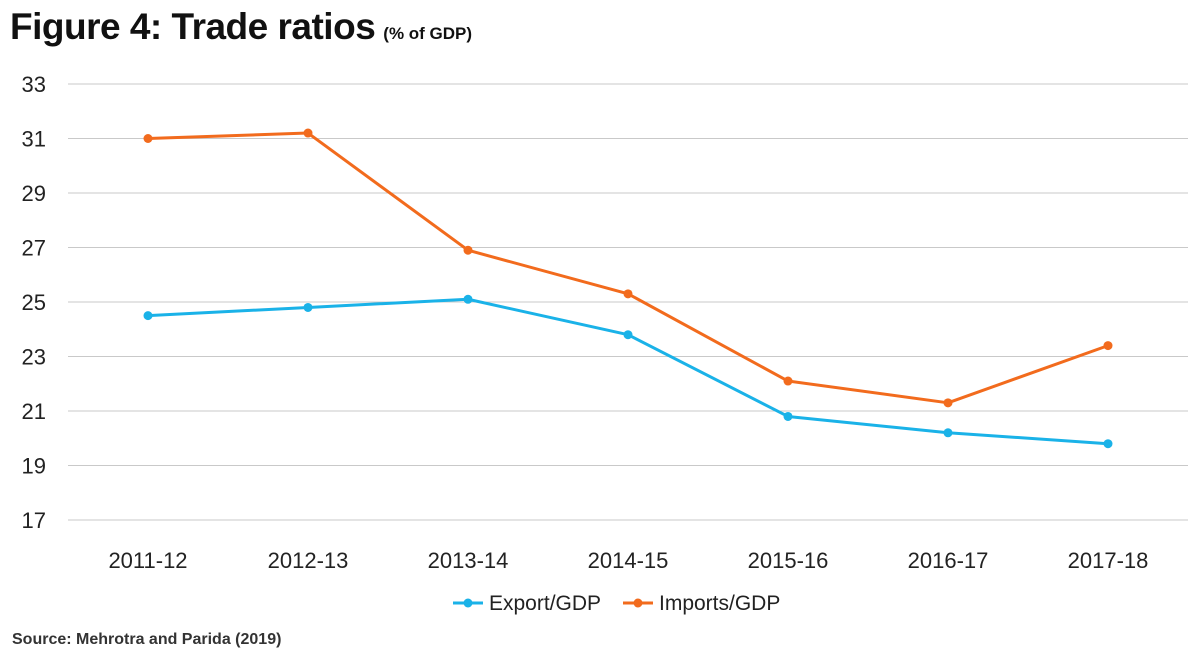 Image resolution: width=1200 pixels, height=657 pixels. What do you see at coordinates (147, 560) in the screenshot?
I see `x-tick-label: 2011-12` at bounding box center [147, 560].